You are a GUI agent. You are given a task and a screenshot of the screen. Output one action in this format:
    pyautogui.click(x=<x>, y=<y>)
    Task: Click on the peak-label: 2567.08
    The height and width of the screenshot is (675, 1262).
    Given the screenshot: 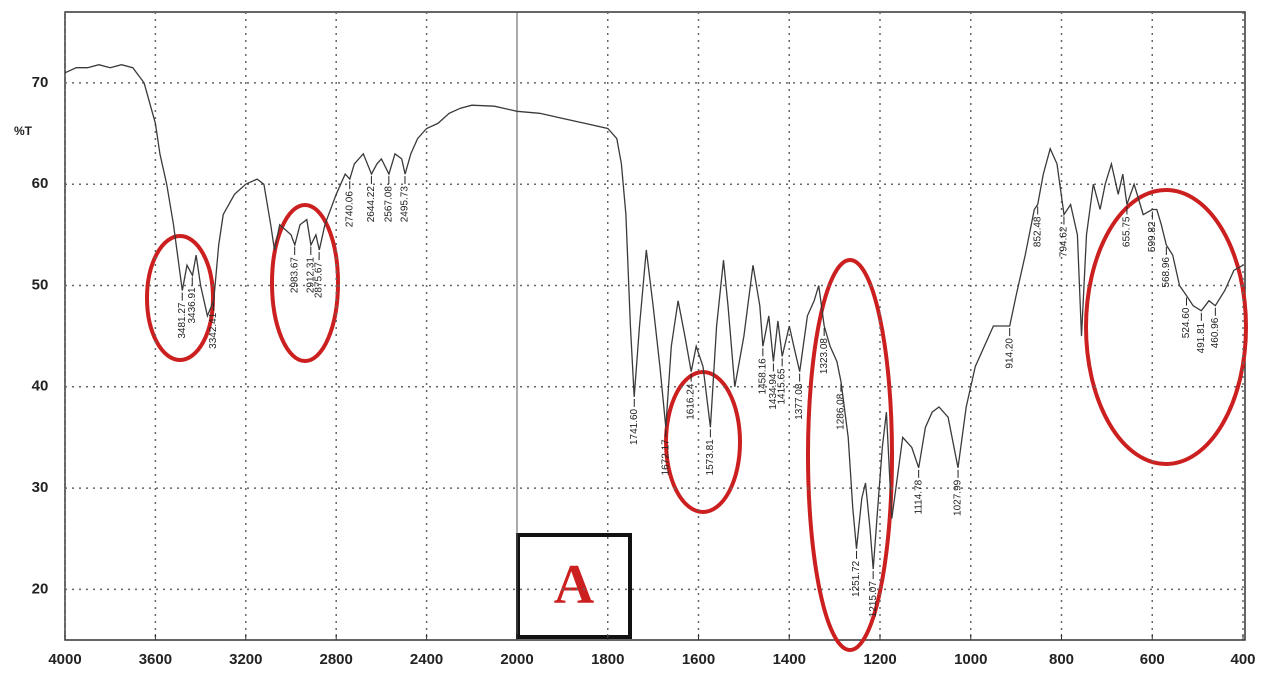 What is the action you would take?
    pyautogui.click(x=388, y=204)
    